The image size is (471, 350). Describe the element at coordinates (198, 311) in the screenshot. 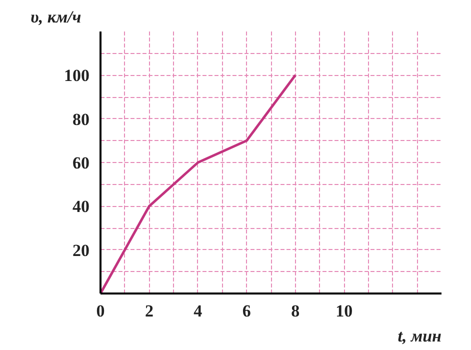

I see `x-tick-label: 4` at that location.